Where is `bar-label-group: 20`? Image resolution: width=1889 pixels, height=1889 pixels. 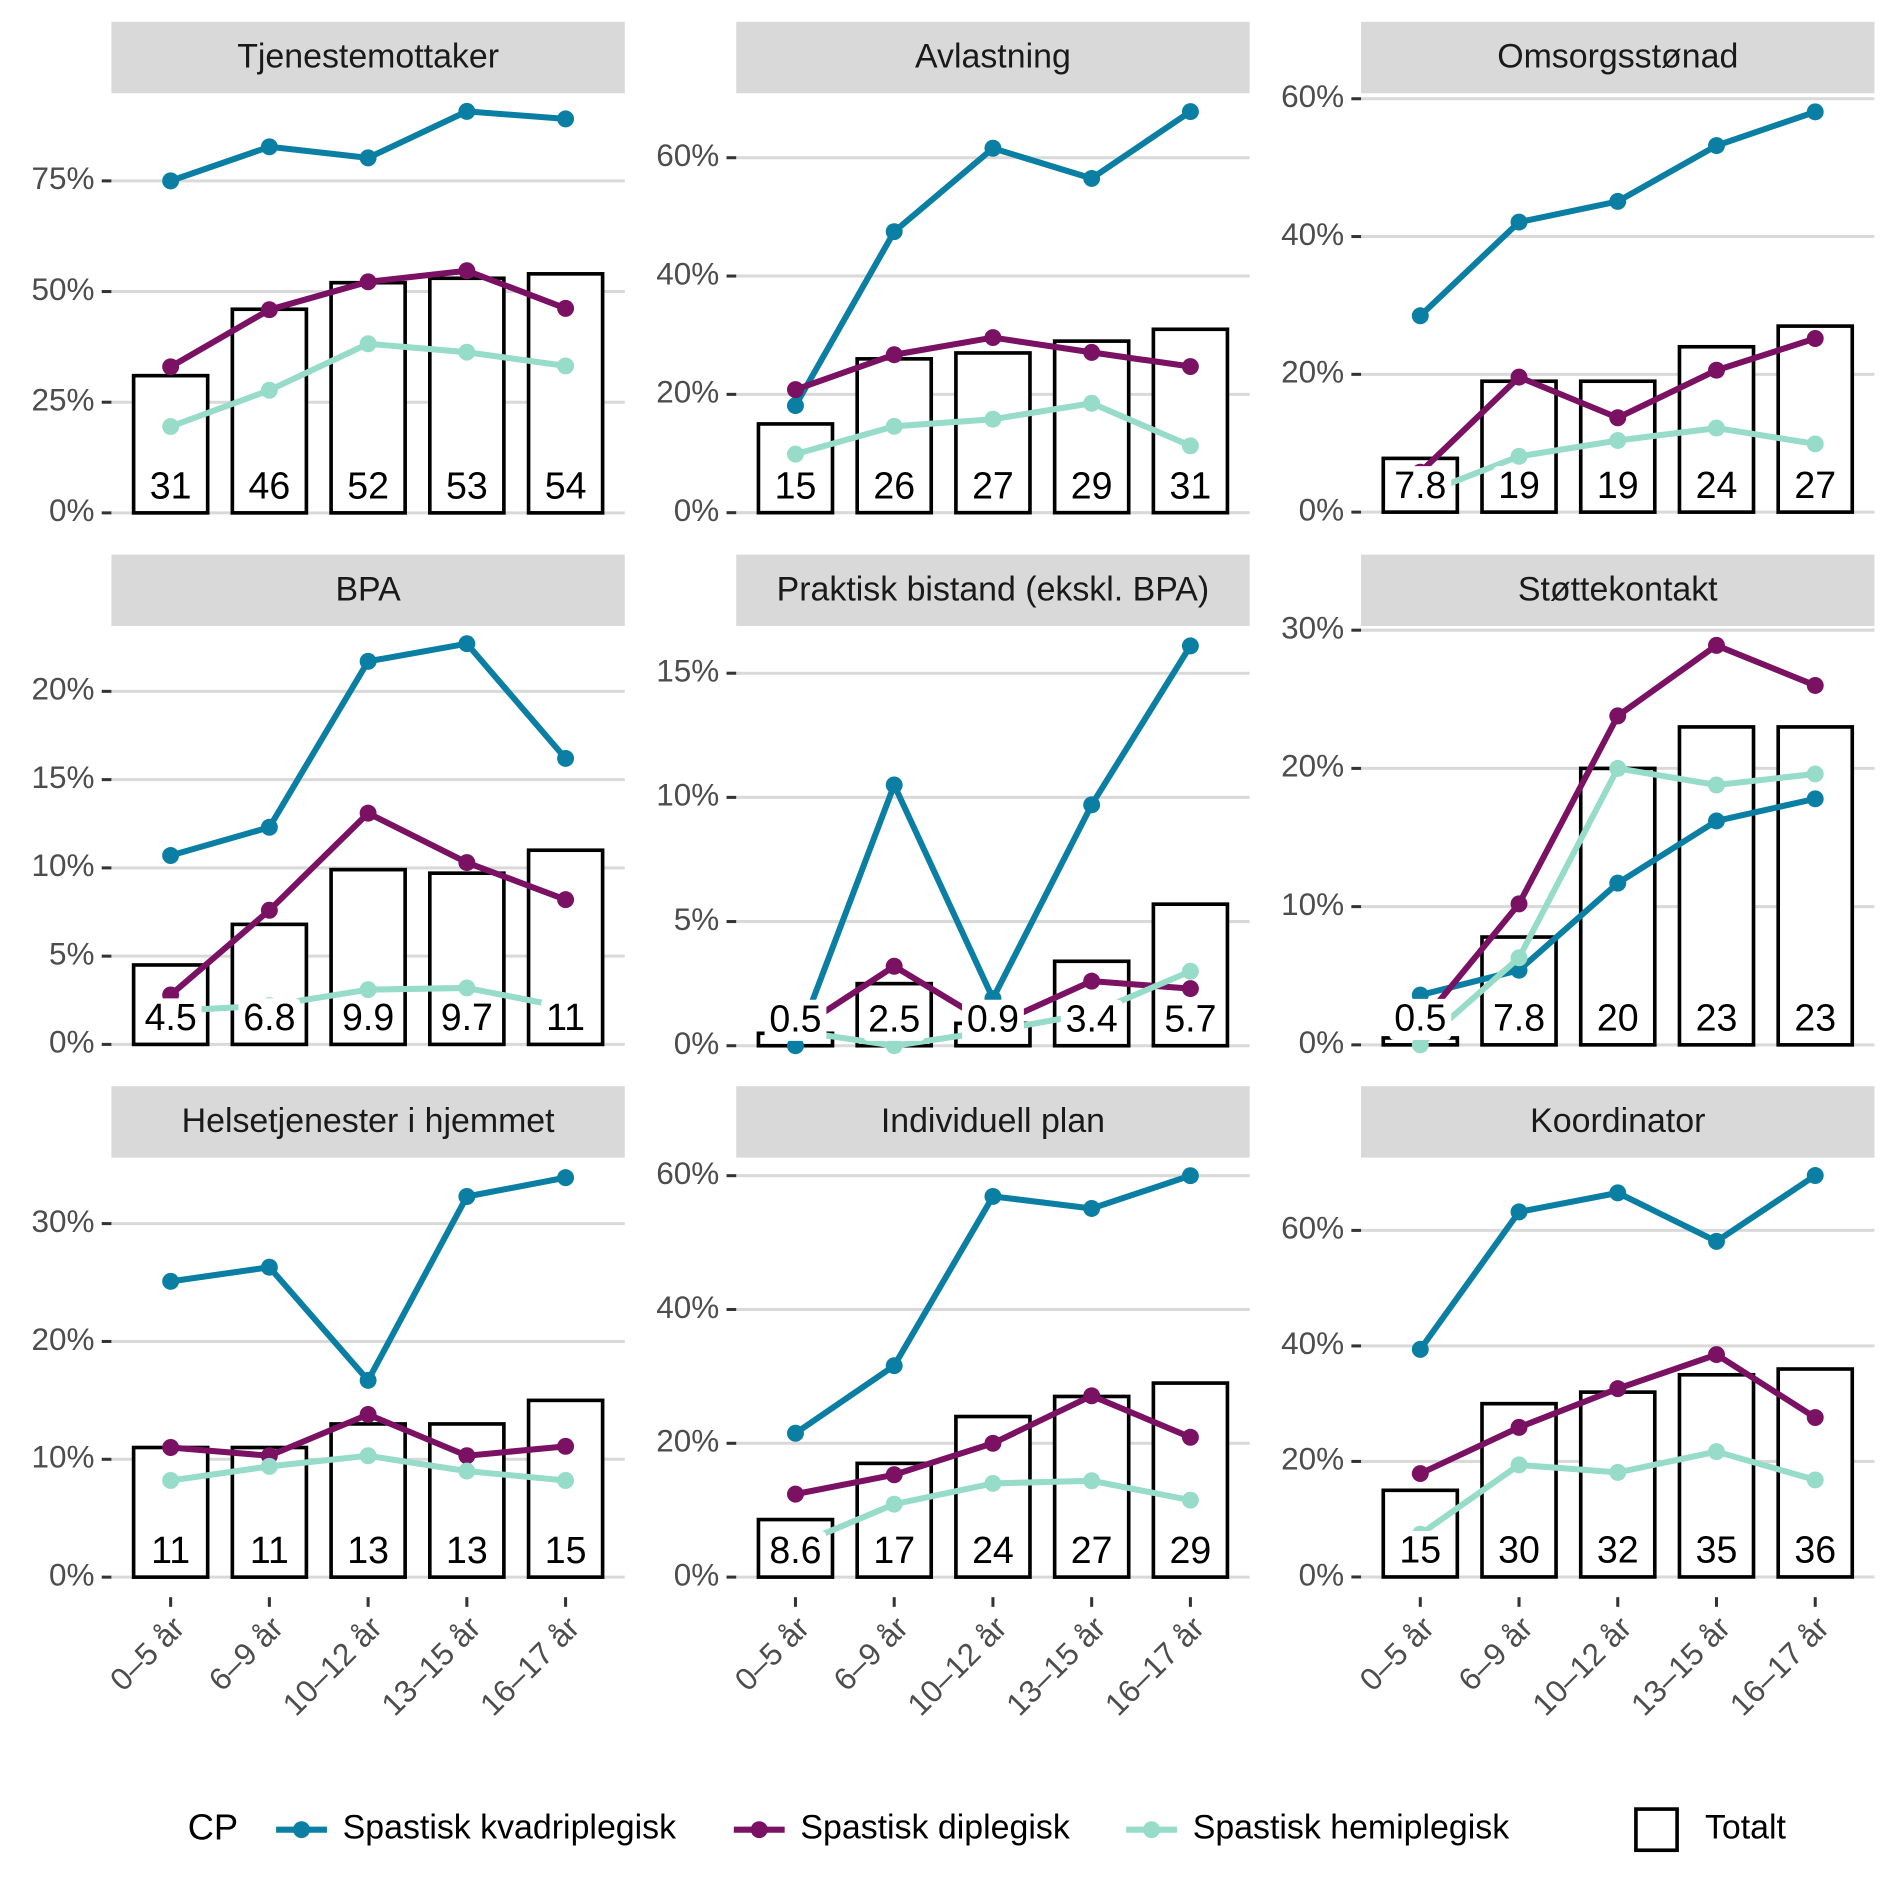 bar-label-group: 20 is located at coordinates (1618, 1019).